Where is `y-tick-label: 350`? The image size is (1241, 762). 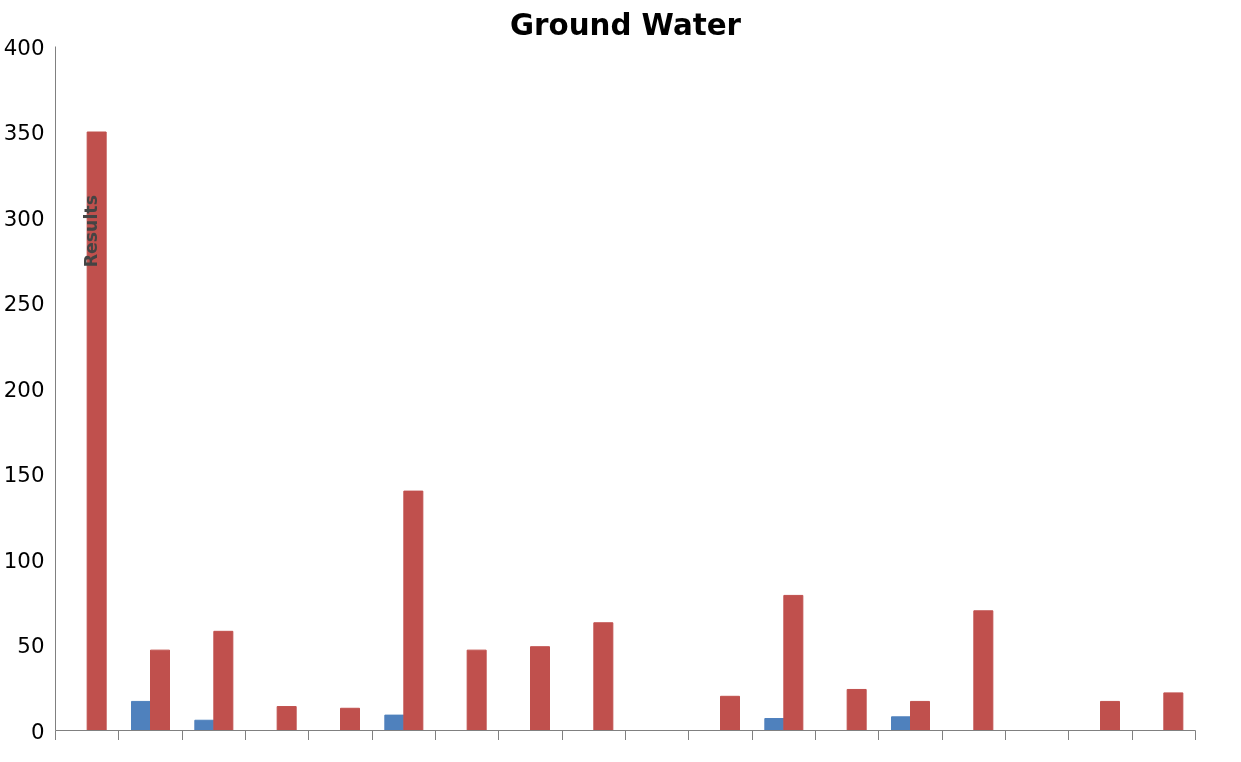
y-tick-label: 350 is located at coordinates (24, 132).